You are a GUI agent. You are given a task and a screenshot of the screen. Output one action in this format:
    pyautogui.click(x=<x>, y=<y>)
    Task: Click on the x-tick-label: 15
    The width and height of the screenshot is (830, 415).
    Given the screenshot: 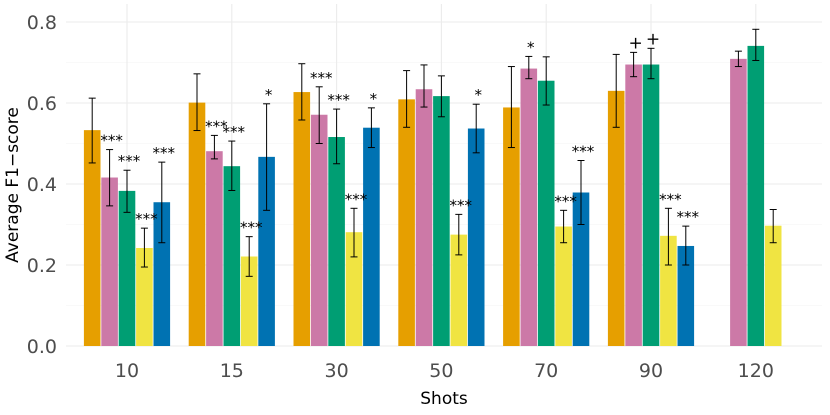 What is the action you would take?
    pyautogui.click(x=232, y=371)
    